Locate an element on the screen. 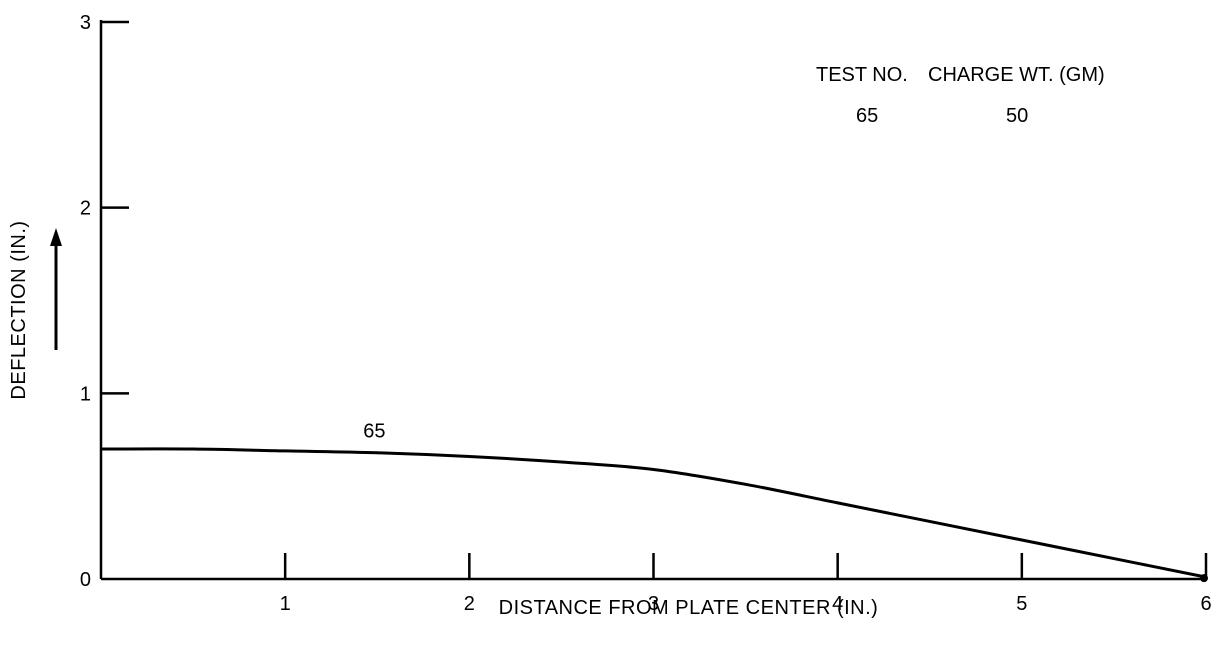 Image resolution: width=1221 pixels, height=652 pixels. x-axis-title: DISTANCE FROM PLATE CENTER (IN.) is located at coordinates (689, 608).